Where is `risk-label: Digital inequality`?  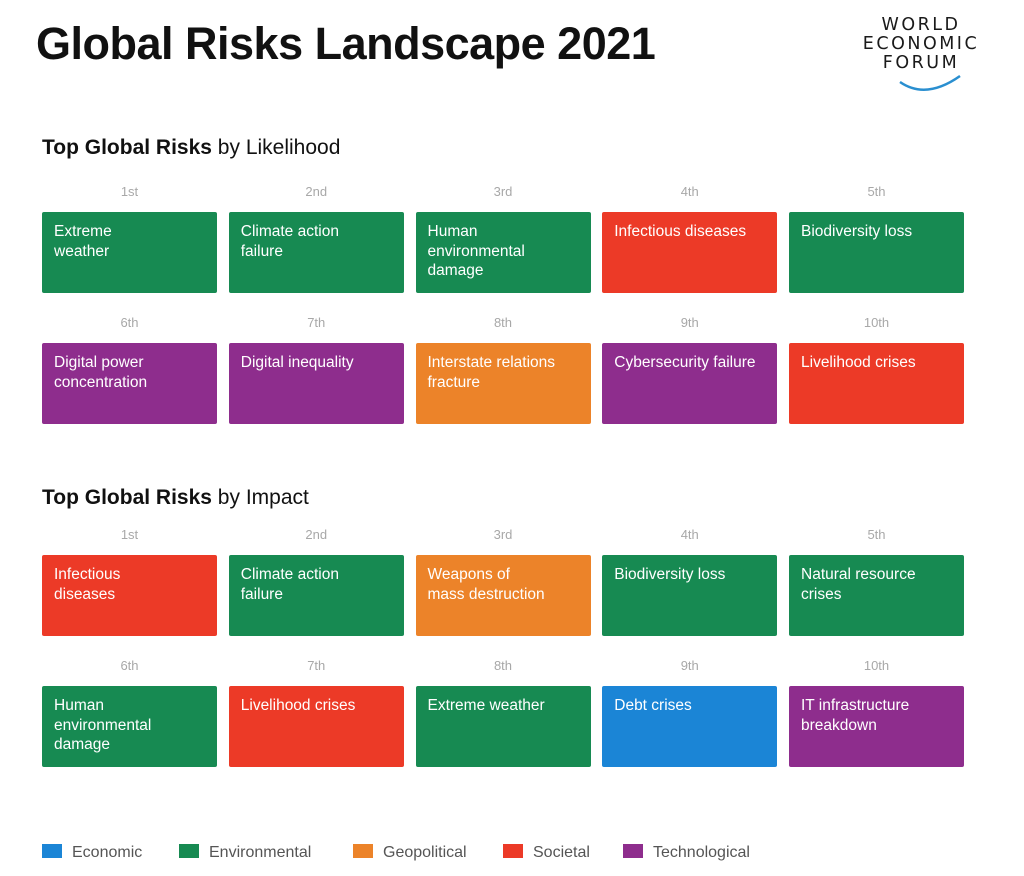
risk-label: Digital inequality is located at coordinates (297, 362).